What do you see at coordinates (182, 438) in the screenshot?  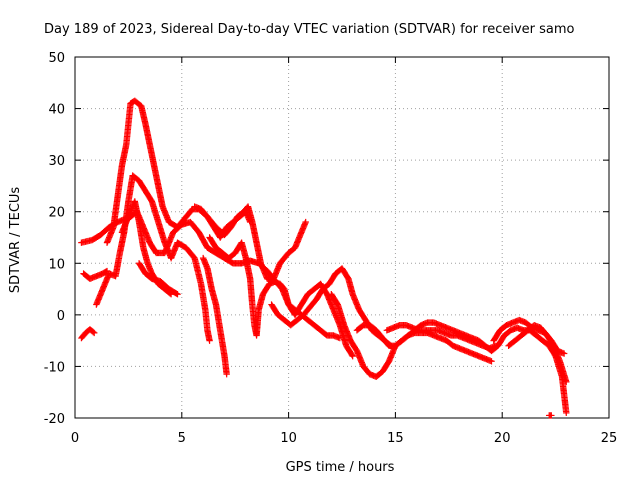 I see `x-tick-label: 5` at bounding box center [182, 438].